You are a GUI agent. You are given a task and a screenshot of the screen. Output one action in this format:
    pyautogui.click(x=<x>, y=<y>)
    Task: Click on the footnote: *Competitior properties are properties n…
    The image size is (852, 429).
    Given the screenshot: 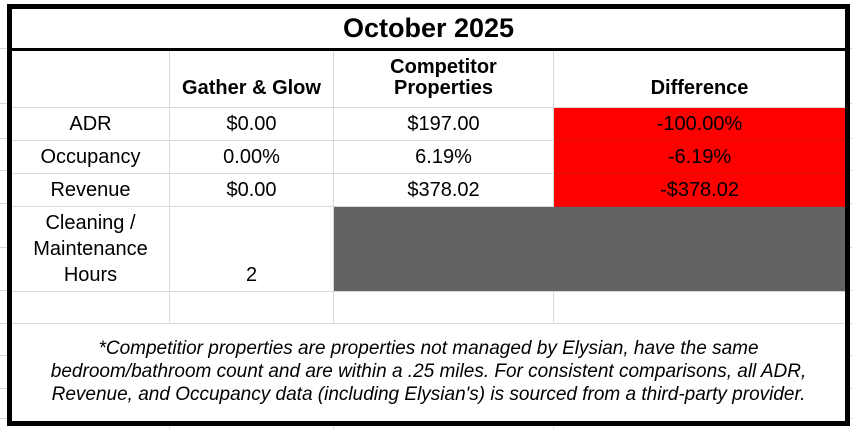 What is the action you would take?
    pyautogui.click(x=428, y=371)
    